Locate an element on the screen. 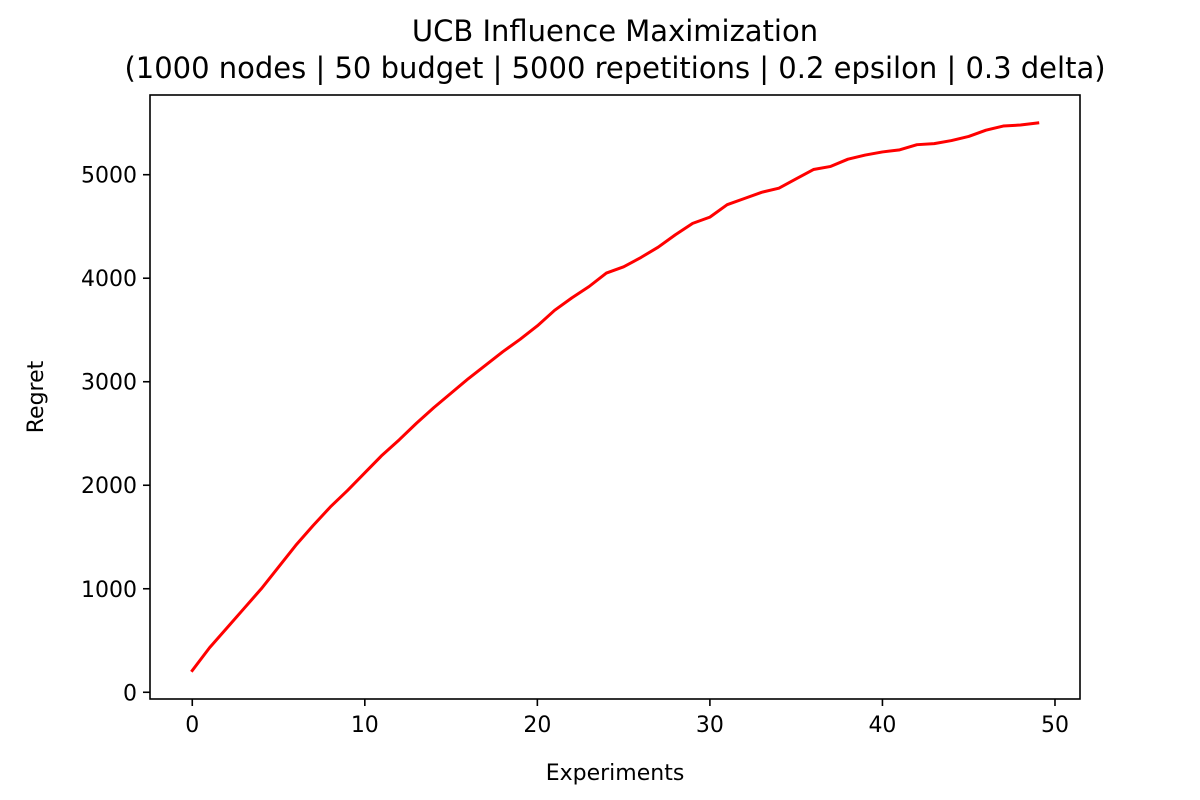 This screenshot has height=800, width=1200. x-tick-label: 20 is located at coordinates (537, 725).